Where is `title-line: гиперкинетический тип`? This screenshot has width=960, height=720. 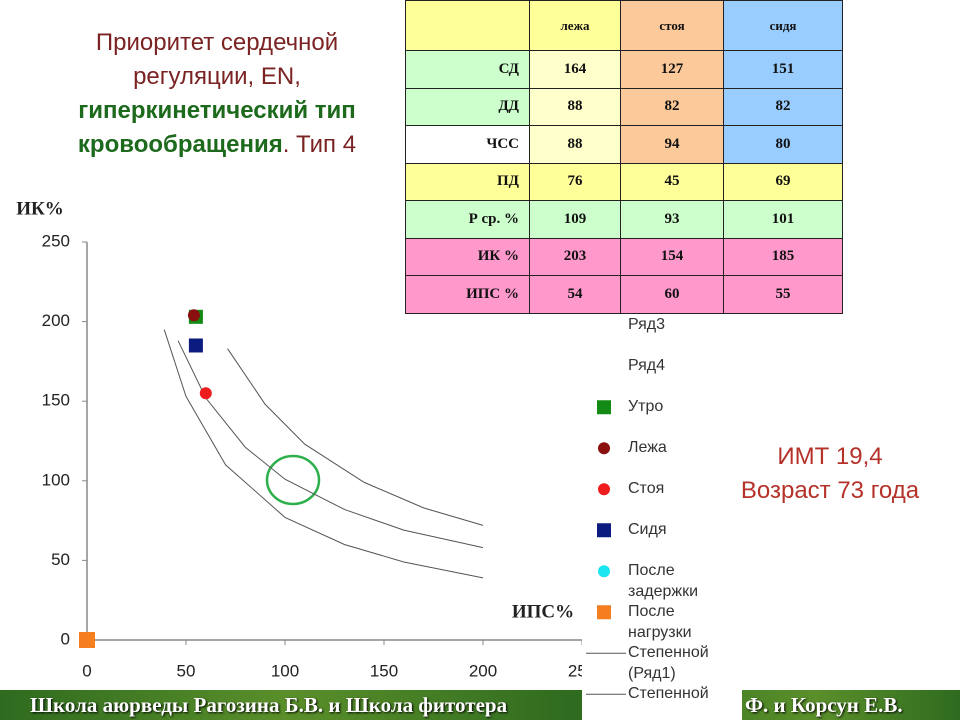
title-line: гиперкинетический тип is located at coordinates (217, 110).